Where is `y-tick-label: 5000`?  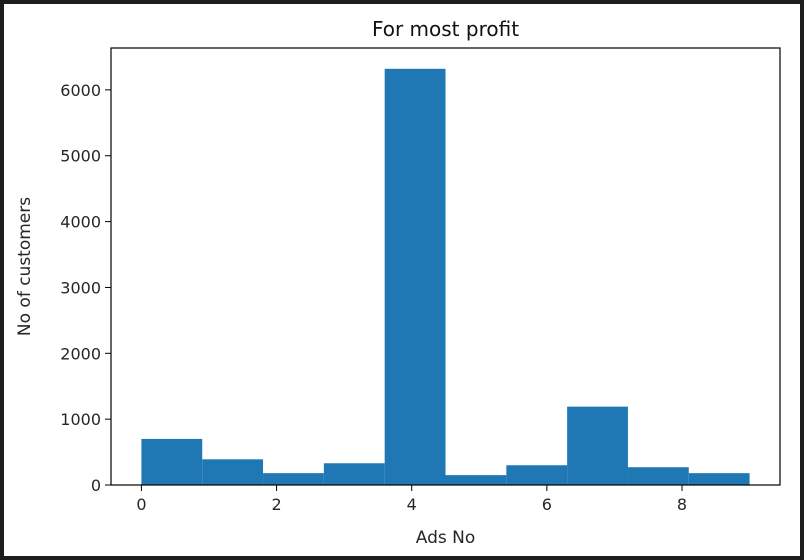 y-tick-label: 5000 is located at coordinates (80, 156).